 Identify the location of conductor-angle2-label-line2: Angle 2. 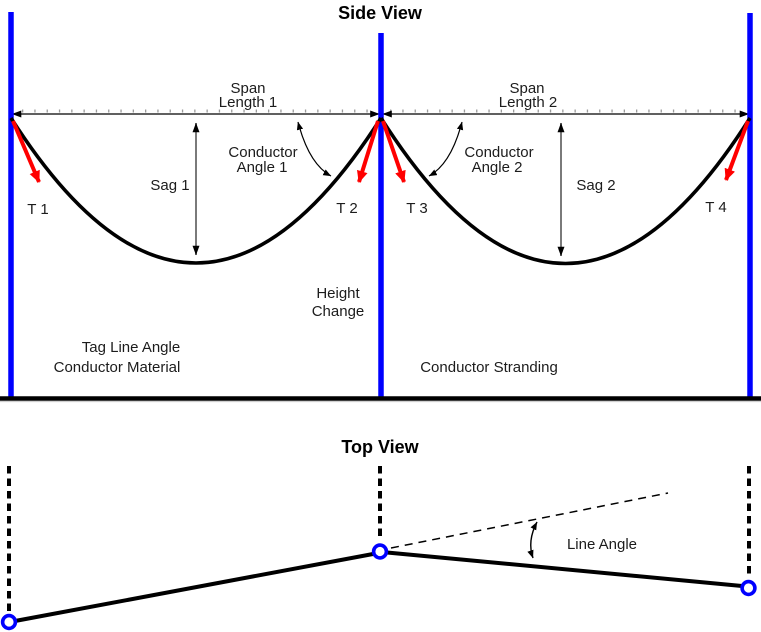
(497, 167).